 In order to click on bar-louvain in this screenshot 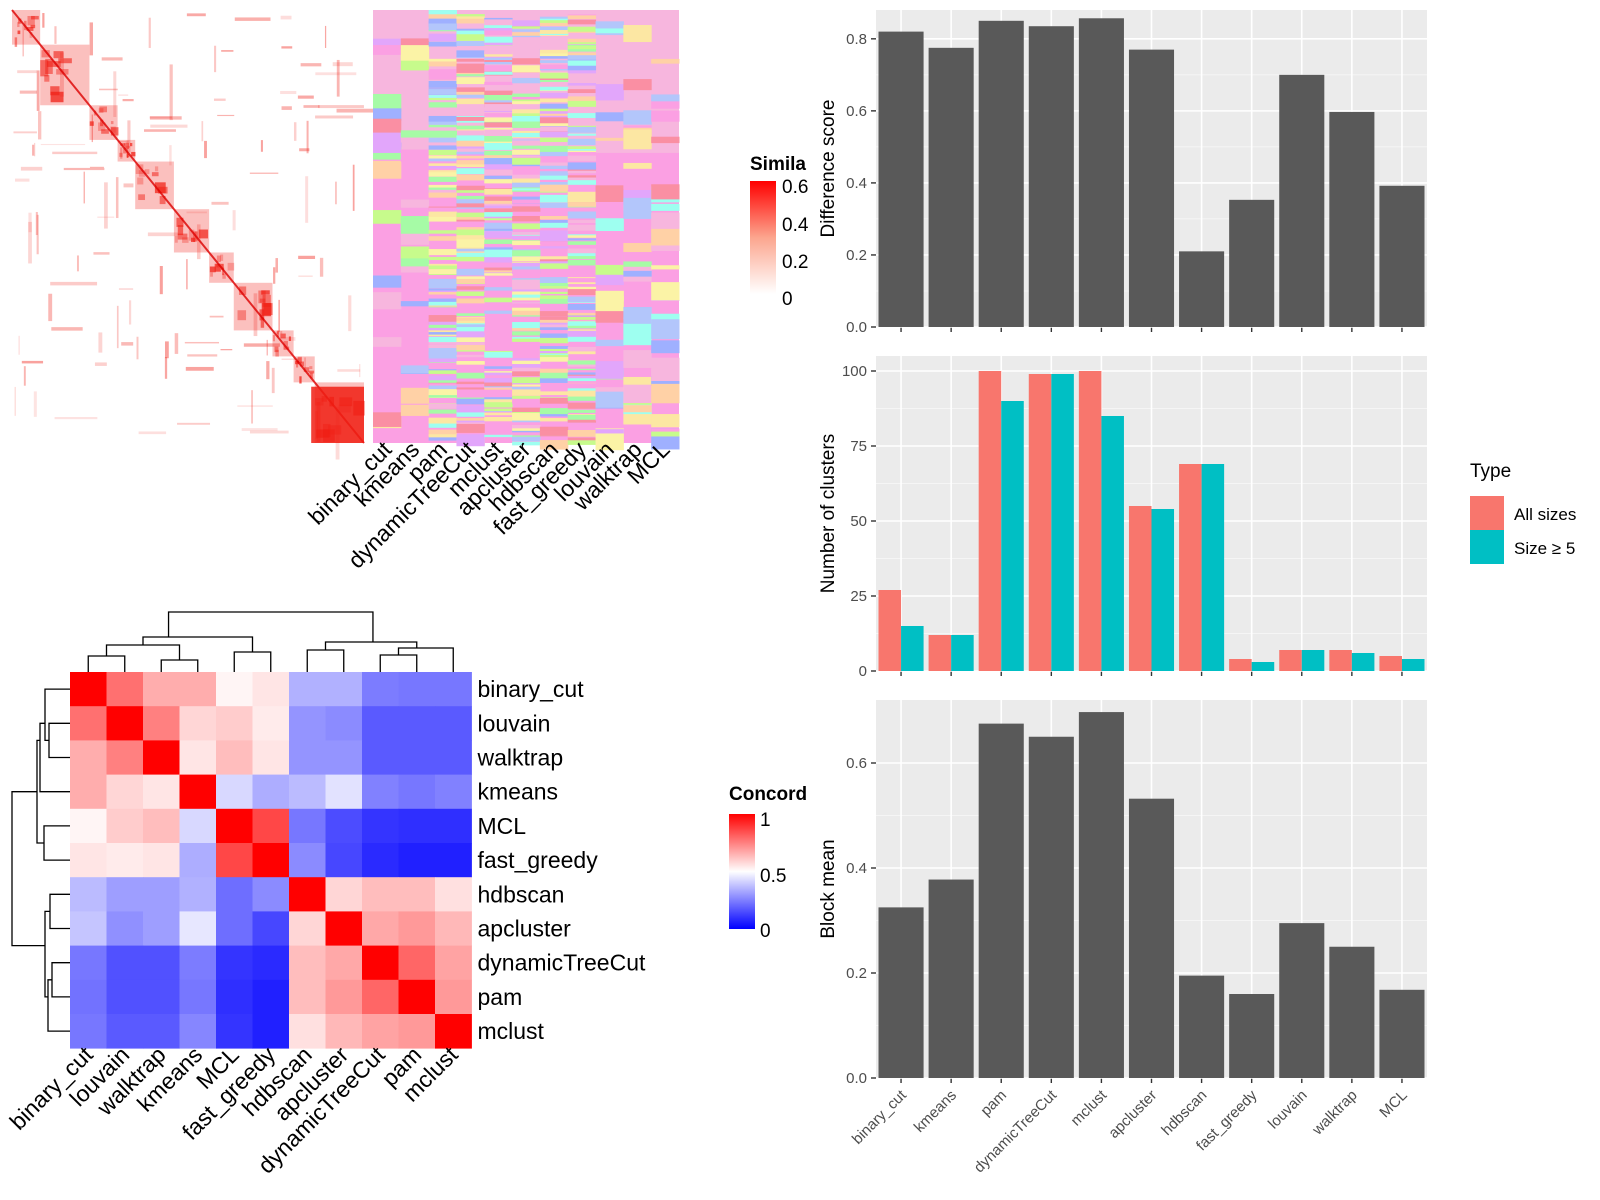, I will do `click(1302, 1000)`.